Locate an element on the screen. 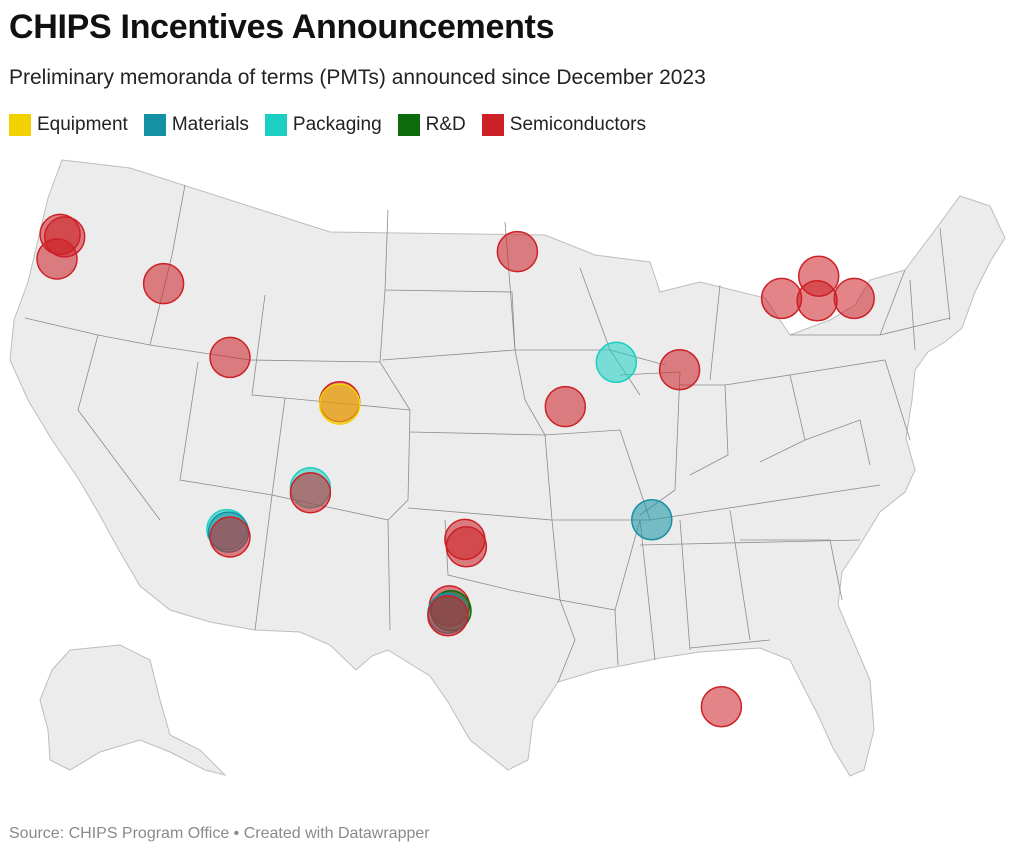 Image resolution: width=1024 pixels, height=856 pixels. legend-label-equipment: Equipment is located at coordinates (82, 124).